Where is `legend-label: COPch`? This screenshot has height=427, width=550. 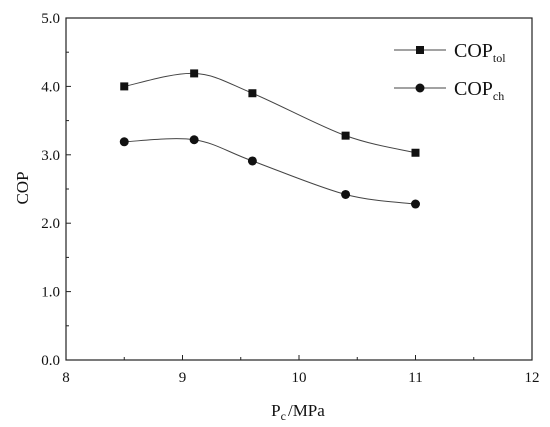
legend-label: COPch is located at coordinates (479, 90).